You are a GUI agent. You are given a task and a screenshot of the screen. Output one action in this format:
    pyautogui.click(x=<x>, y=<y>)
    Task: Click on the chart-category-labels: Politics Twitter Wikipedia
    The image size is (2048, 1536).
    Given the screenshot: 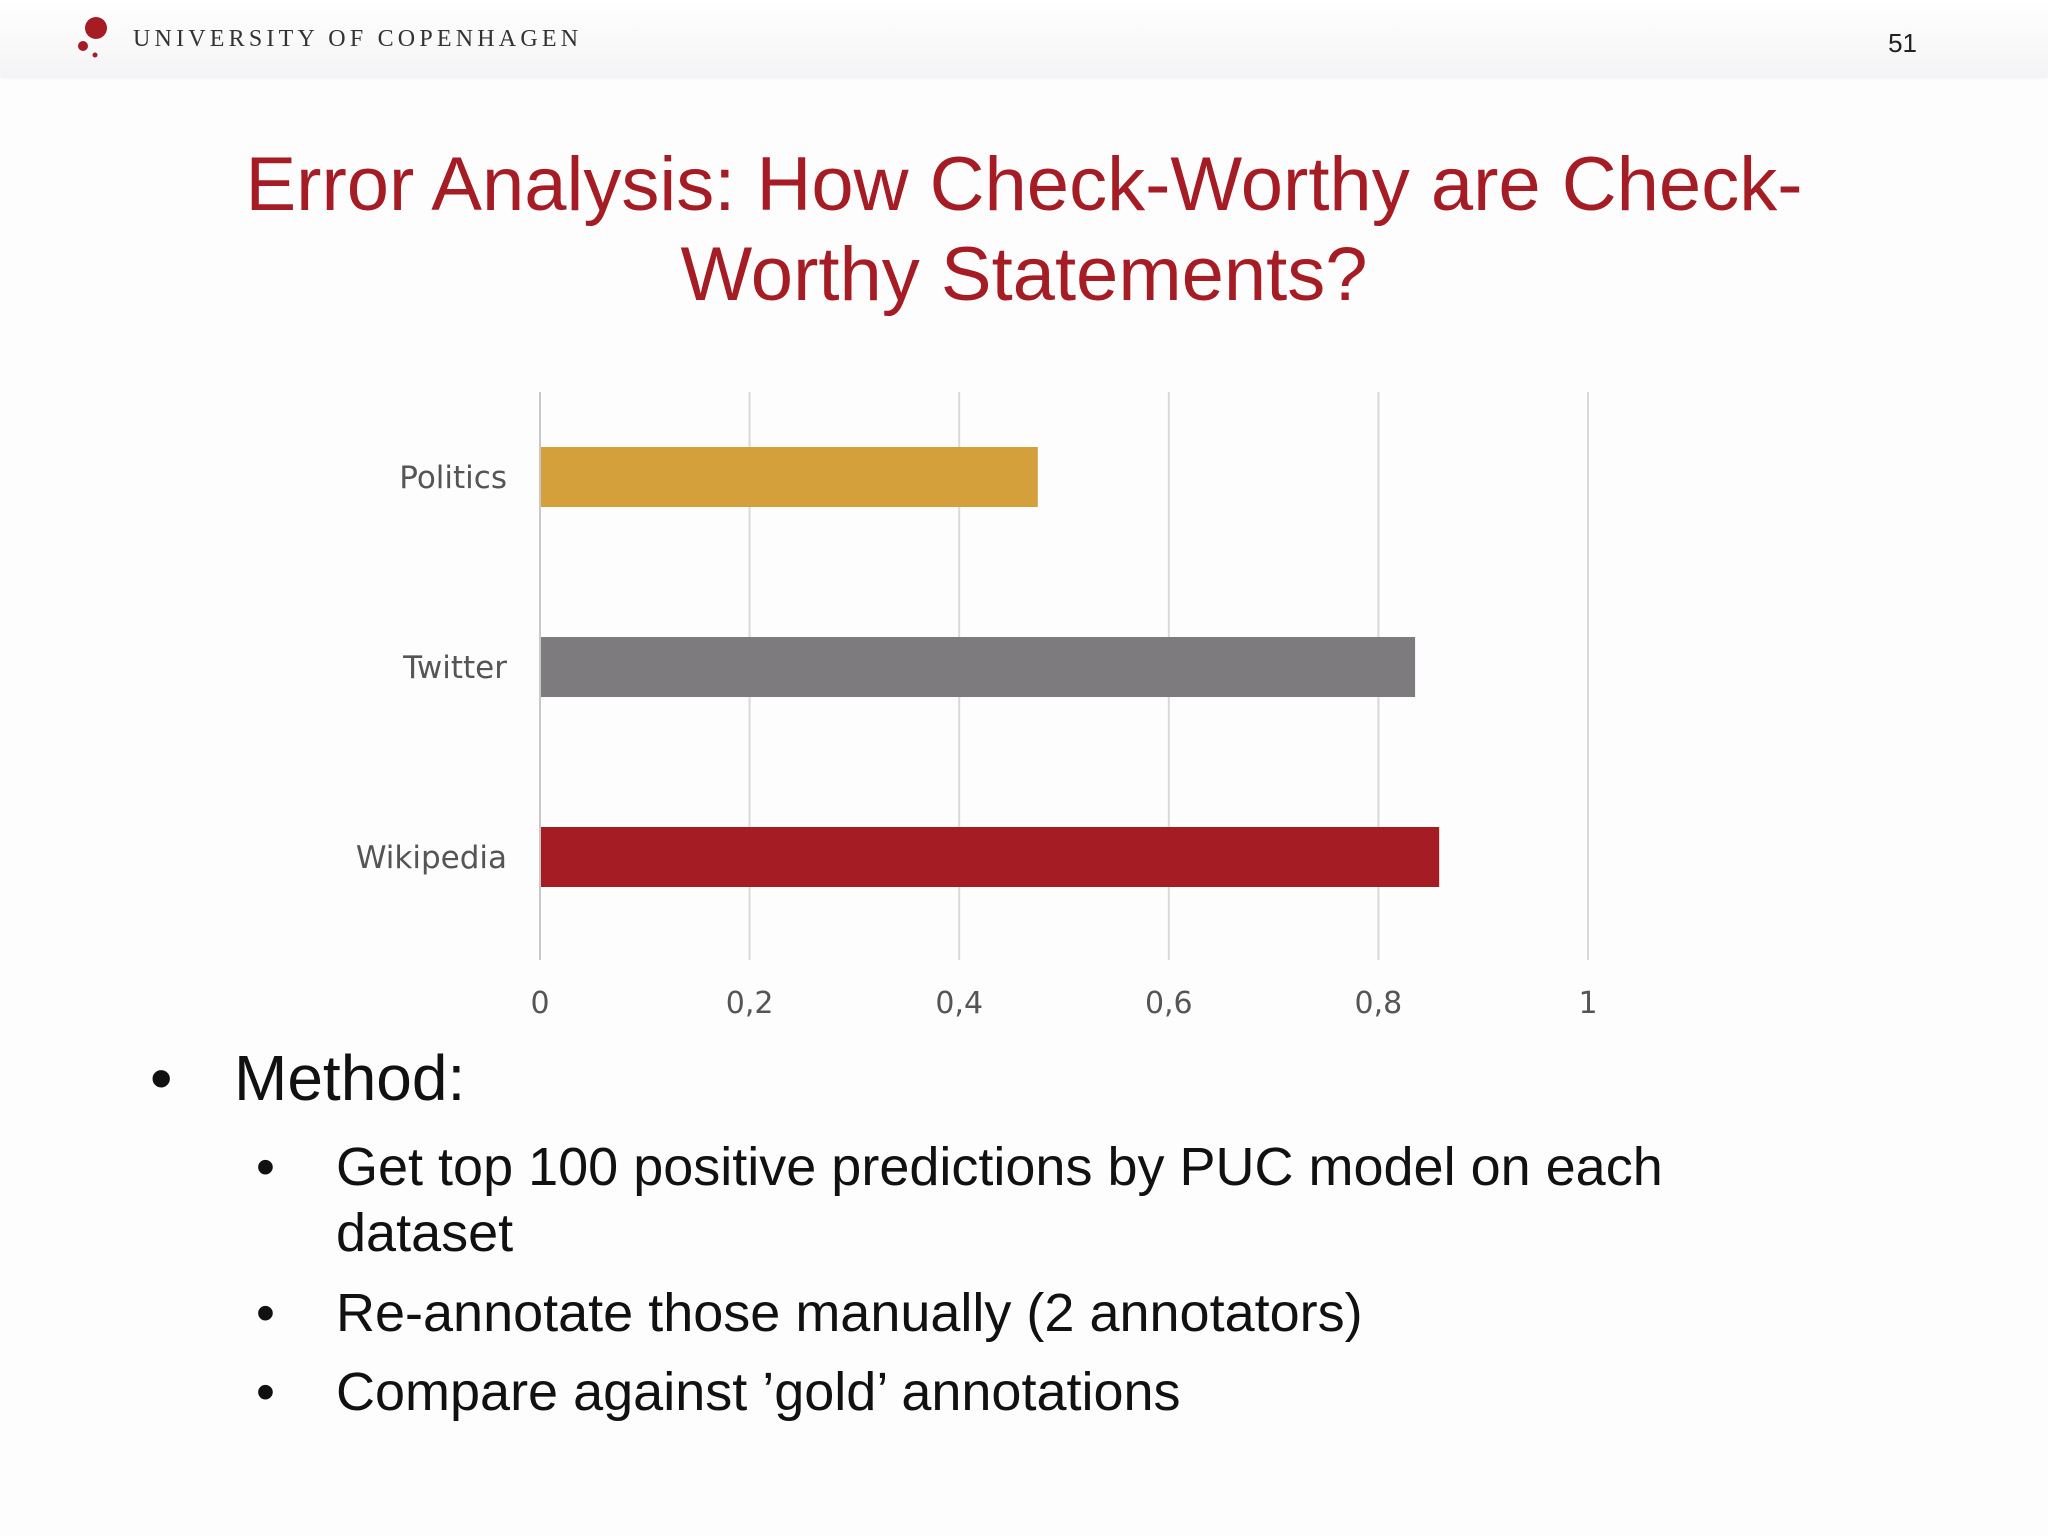 What is the action you would take?
    pyautogui.click(x=431, y=668)
    